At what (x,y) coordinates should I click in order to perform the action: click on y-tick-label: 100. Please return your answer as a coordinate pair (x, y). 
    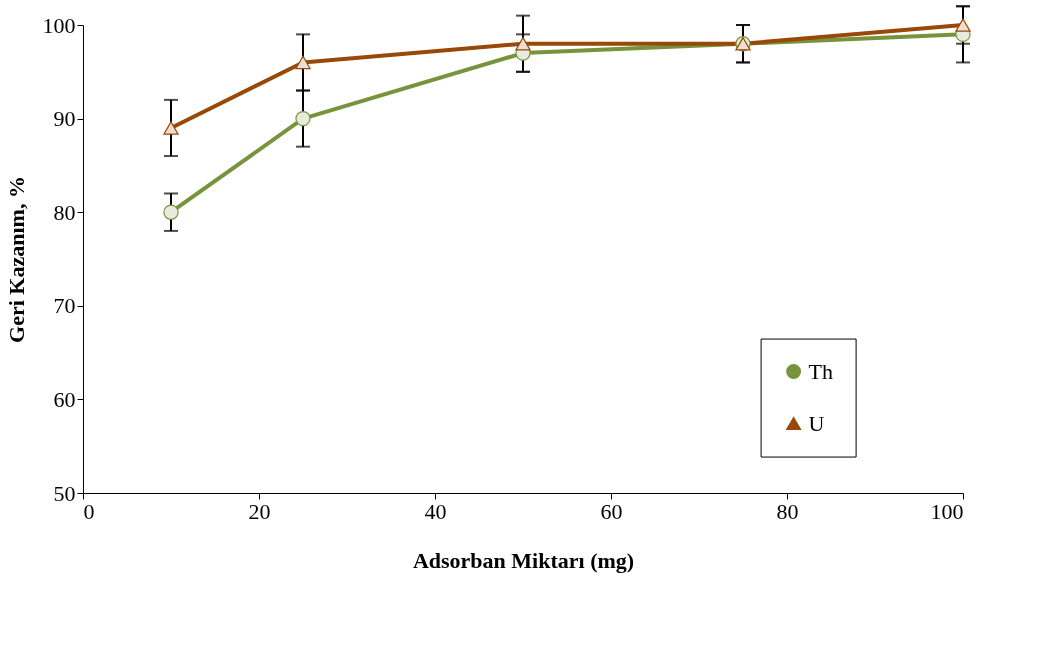
    Looking at the image, I should click on (59, 25).